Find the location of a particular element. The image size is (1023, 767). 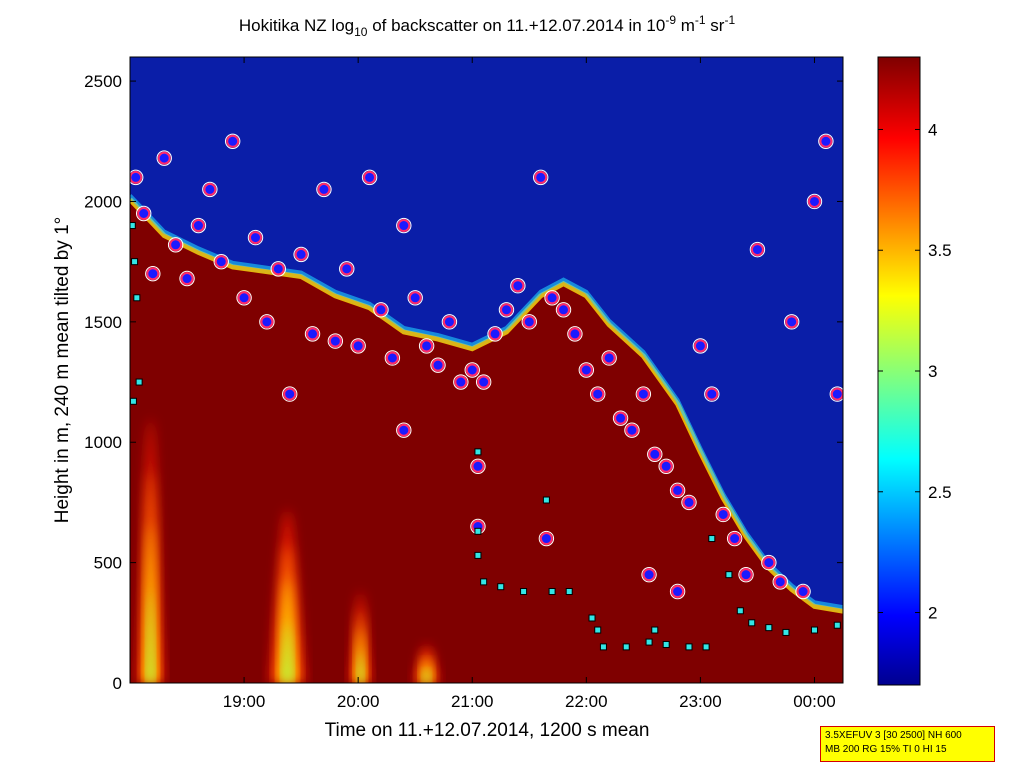

x-tick-label: 00:00 is located at coordinates (814, 701).